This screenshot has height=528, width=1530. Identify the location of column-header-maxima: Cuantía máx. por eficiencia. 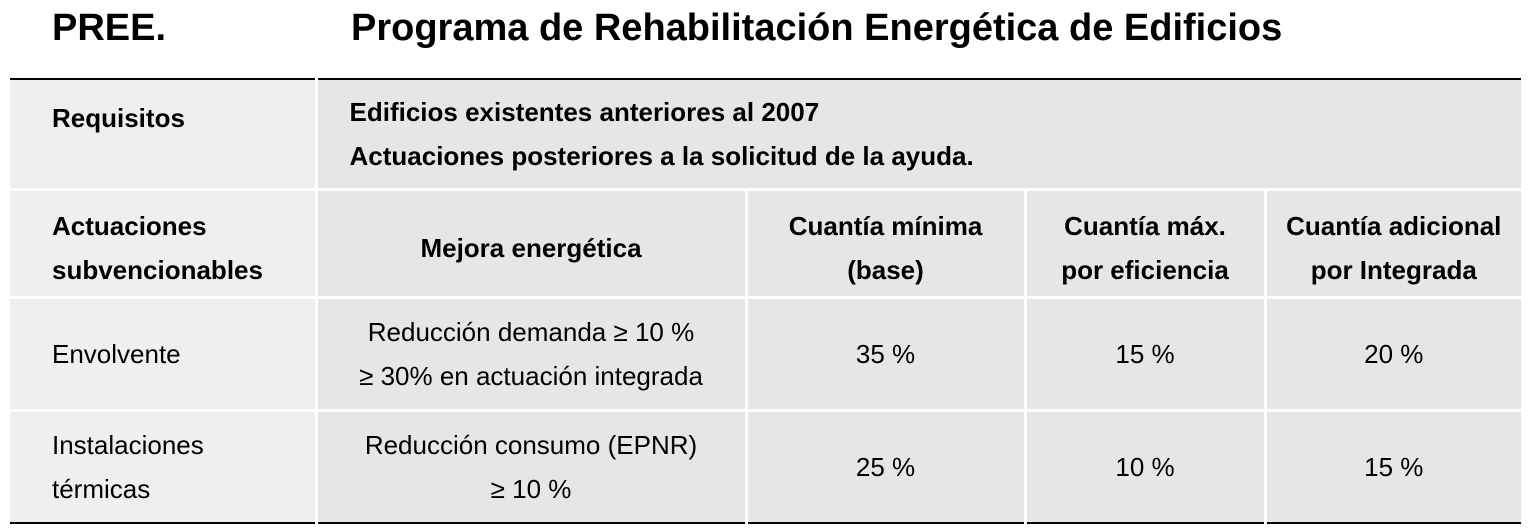
(1146, 243).